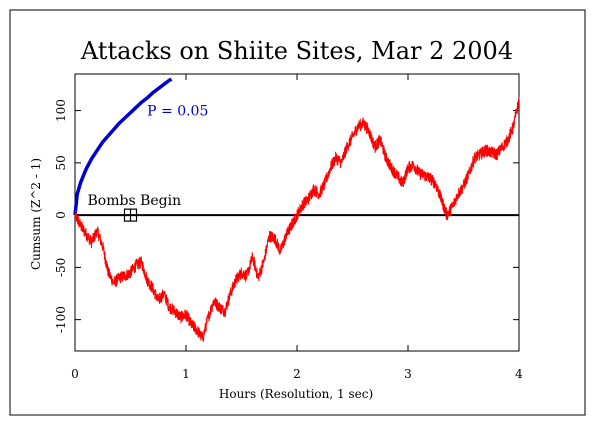  Describe the element at coordinates (296, 51) in the screenshot. I see `chart-title: Attacks on Shiite Sites, Mar 2 2004` at that location.